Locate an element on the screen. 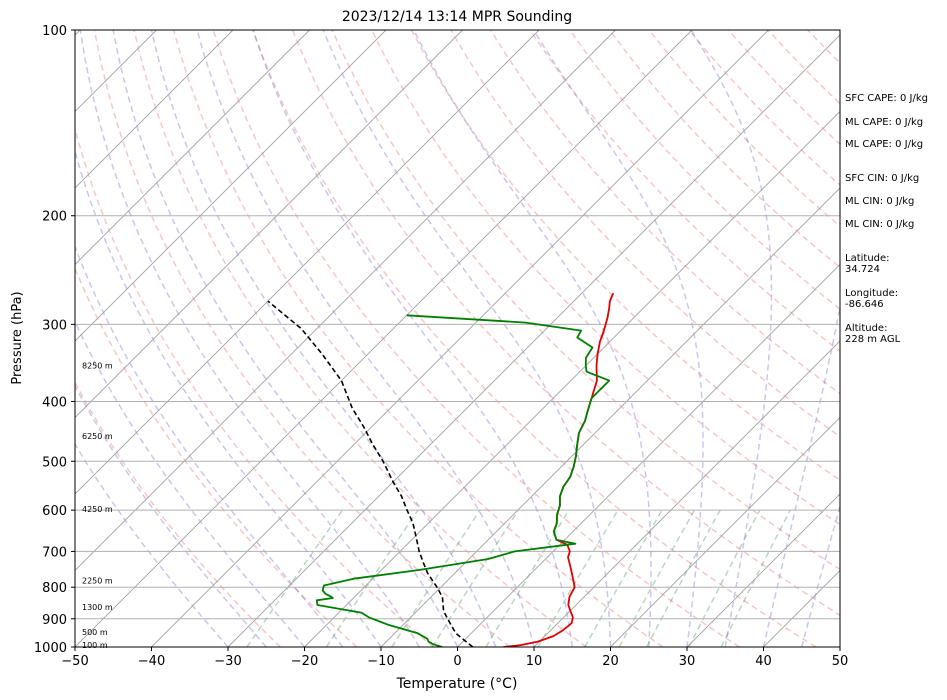  x-tick-label: −20 is located at coordinates (304, 661).